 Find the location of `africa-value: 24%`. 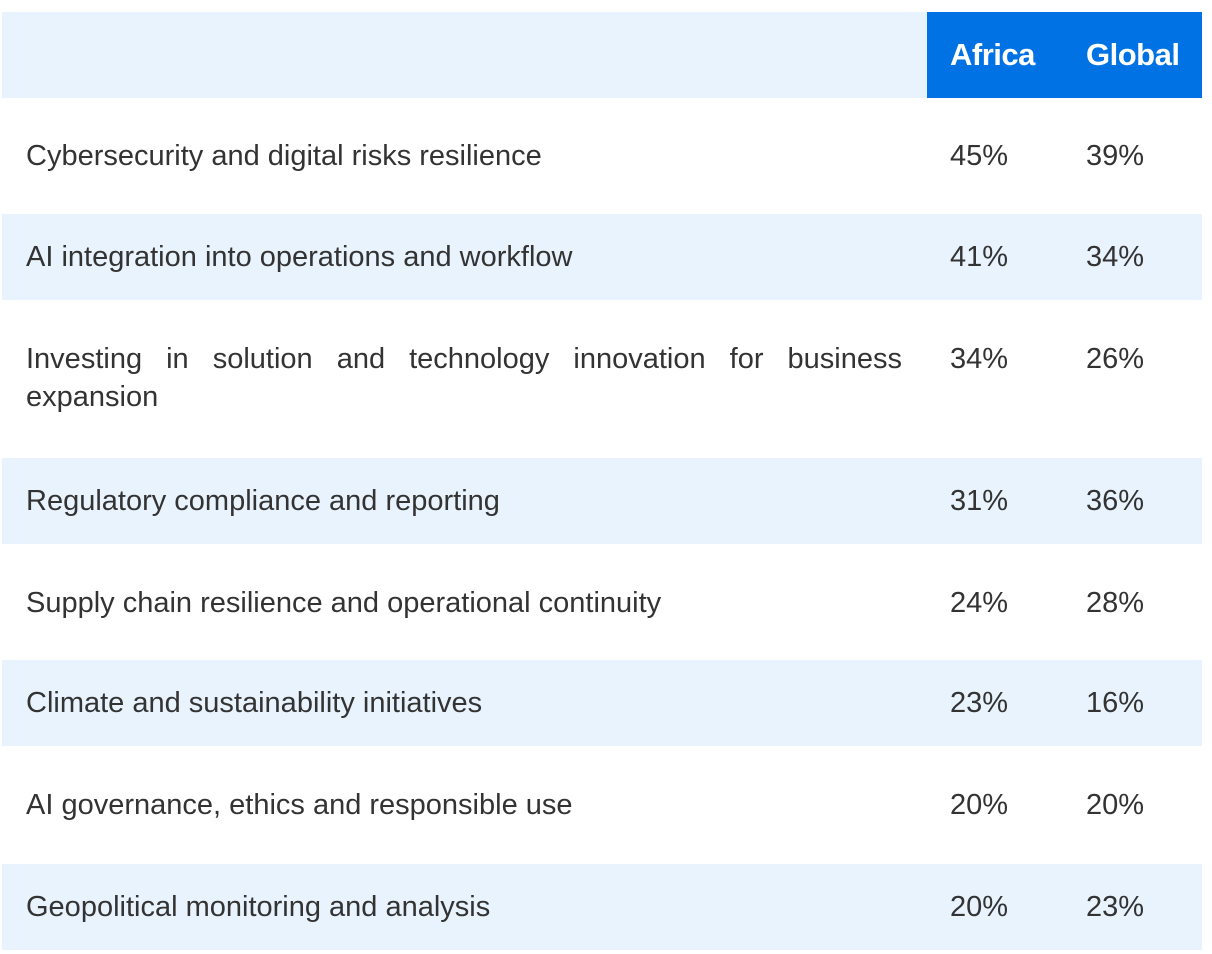

africa-value: 24% is located at coordinates (979, 603).